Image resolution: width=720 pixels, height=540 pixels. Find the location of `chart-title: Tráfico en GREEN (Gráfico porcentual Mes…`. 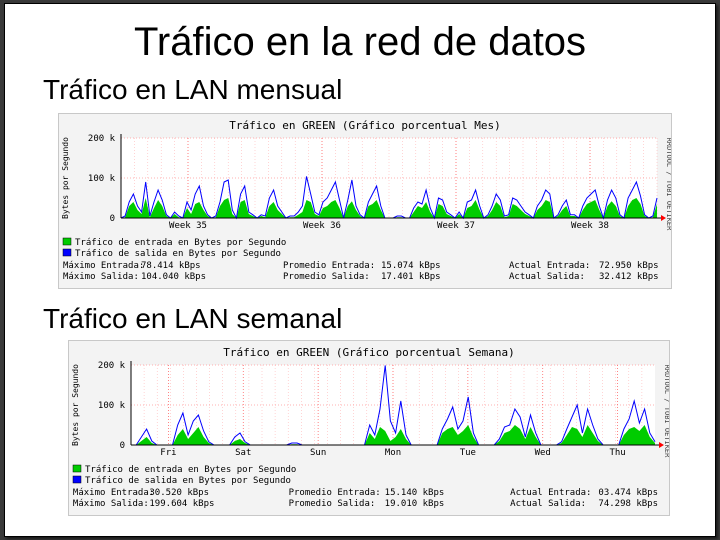

chart-title: Tráfico en GREEN (Gráfico porcentual Mes… is located at coordinates (365, 125).